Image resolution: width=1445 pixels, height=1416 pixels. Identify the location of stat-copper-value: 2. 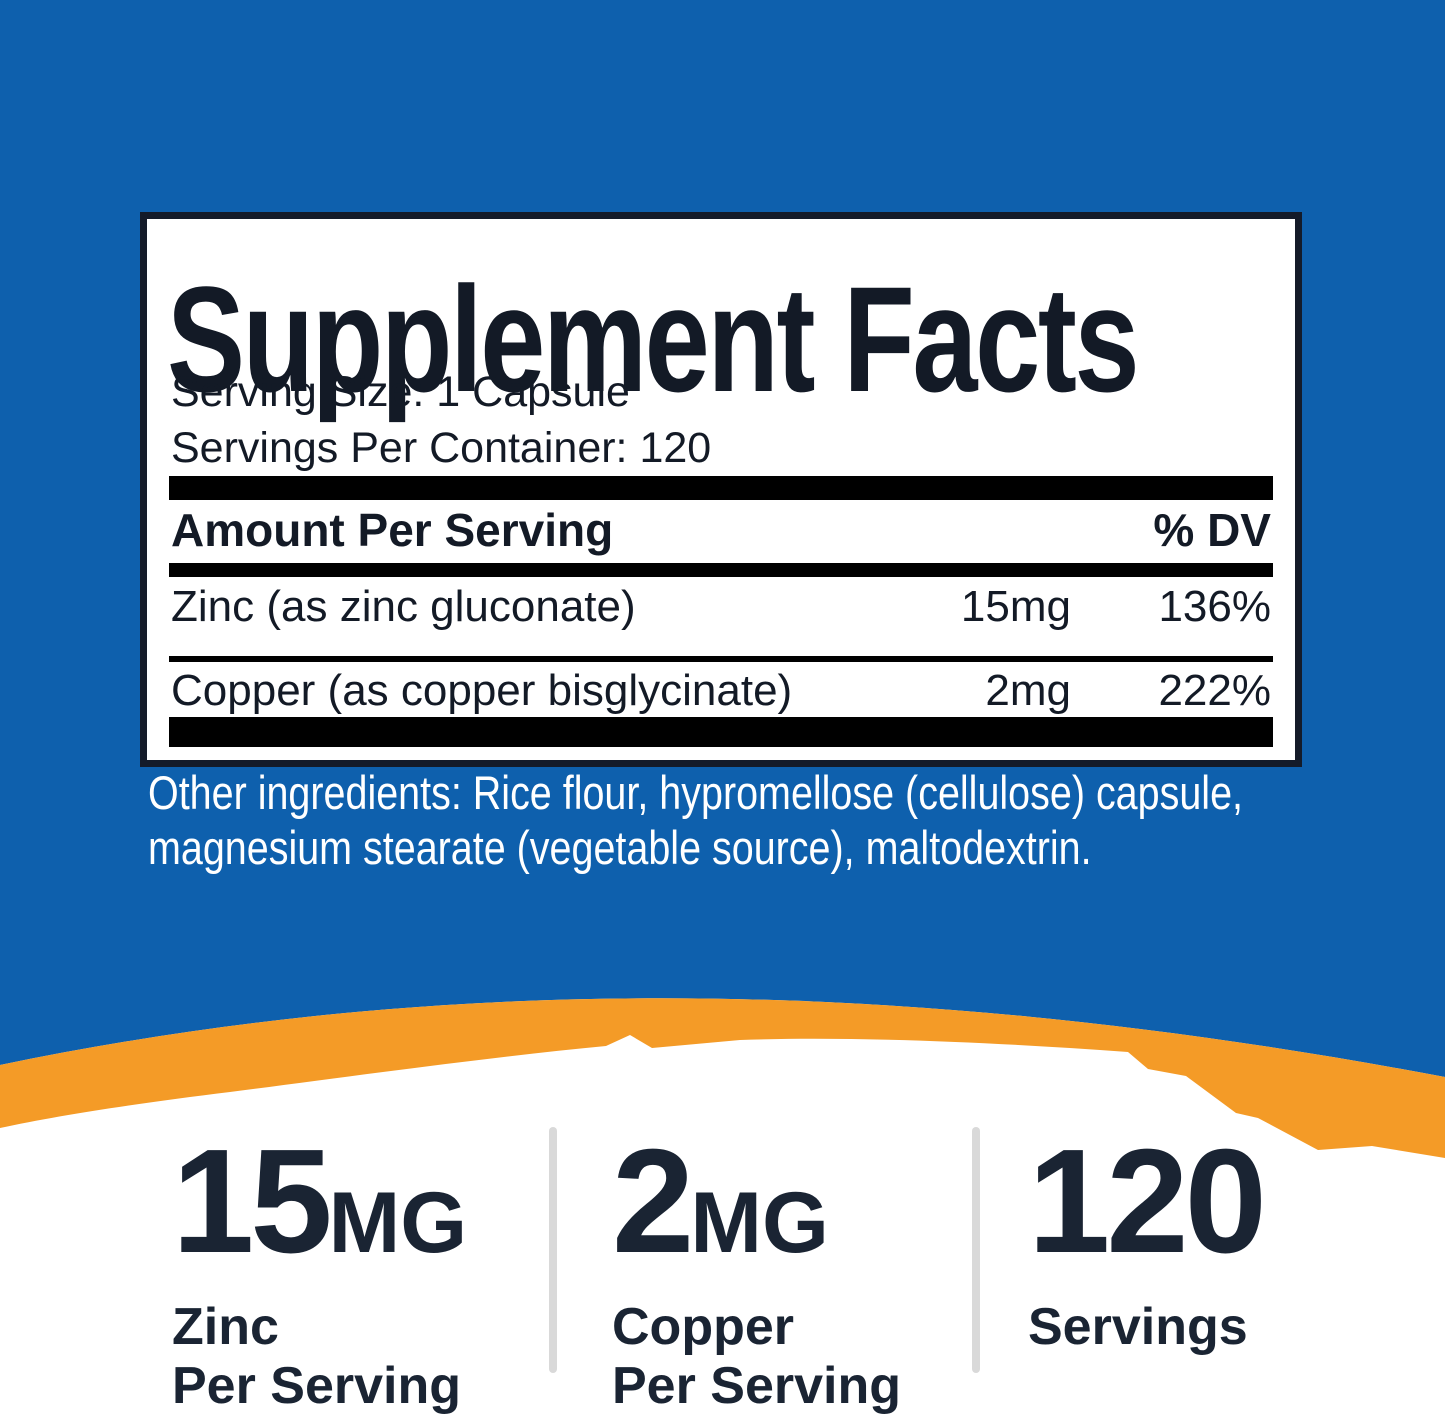
(653, 1201).